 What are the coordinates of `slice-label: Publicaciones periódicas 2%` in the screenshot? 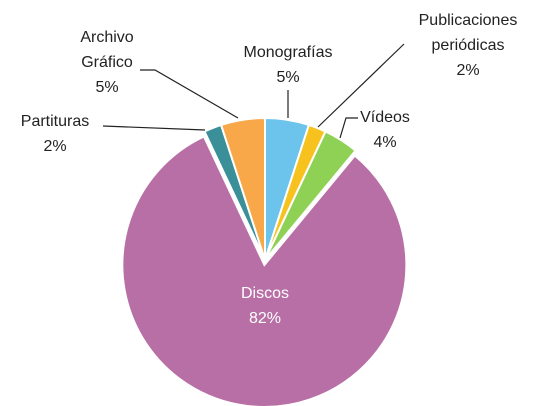 It's located at (468, 45).